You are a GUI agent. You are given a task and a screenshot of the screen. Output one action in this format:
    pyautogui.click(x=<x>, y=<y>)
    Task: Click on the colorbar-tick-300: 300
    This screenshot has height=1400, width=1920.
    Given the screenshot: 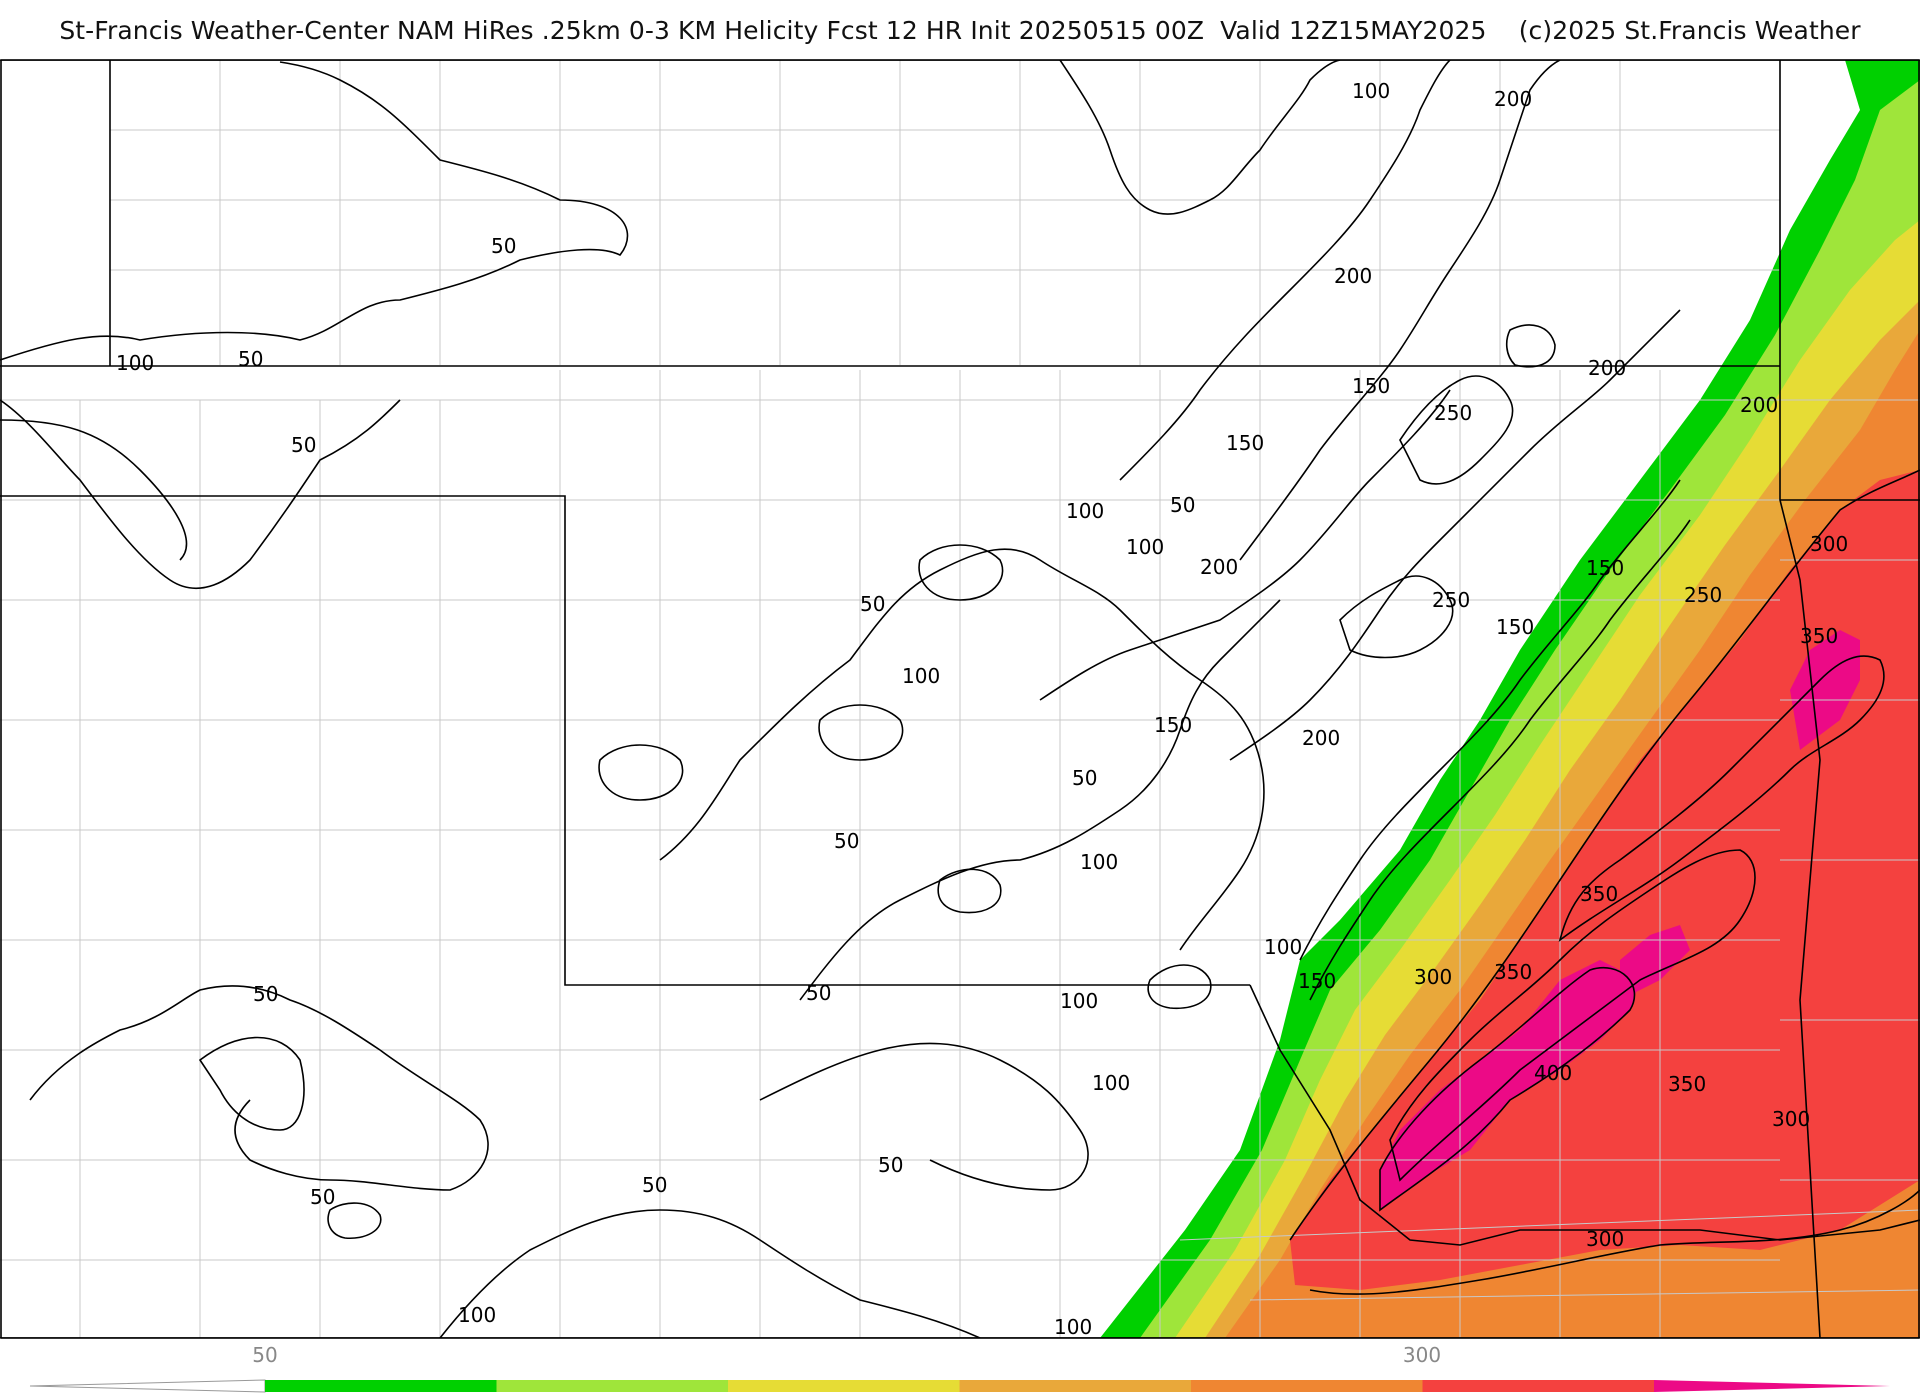 What is the action you would take?
    pyautogui.click(x=1422, y=1355)
    